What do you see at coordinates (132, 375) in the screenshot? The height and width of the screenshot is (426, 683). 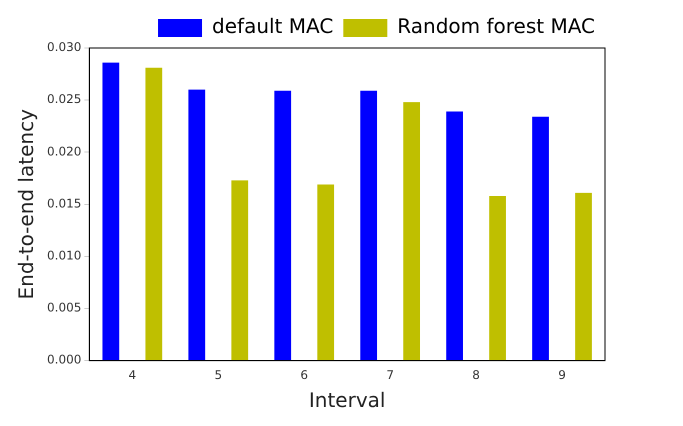 I see `x-tick-label: 4` at bounding box center [132, 375].